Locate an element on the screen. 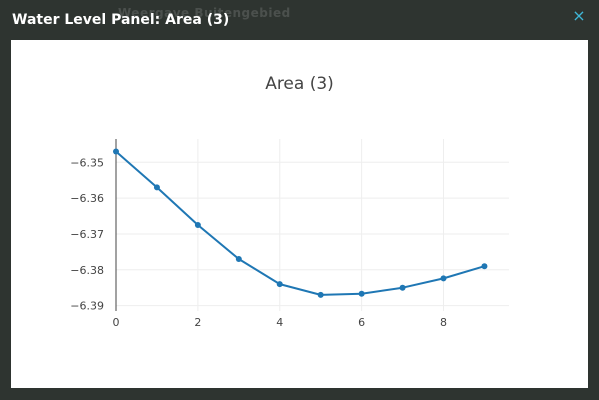 The height and width of the screenshot is (400, 599). y-tick-label: −6.35 is located at coordinates (87, 162).